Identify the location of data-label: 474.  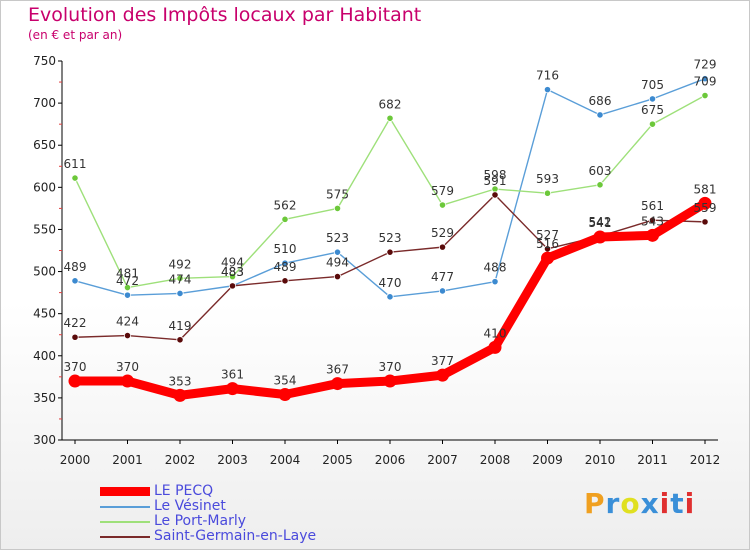
(180, 279).